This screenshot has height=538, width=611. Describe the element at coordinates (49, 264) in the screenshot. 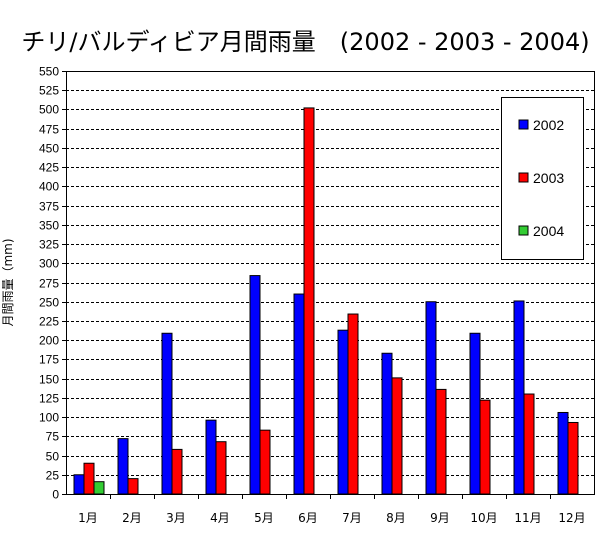

I see `y-tick-label: 300` at that location.